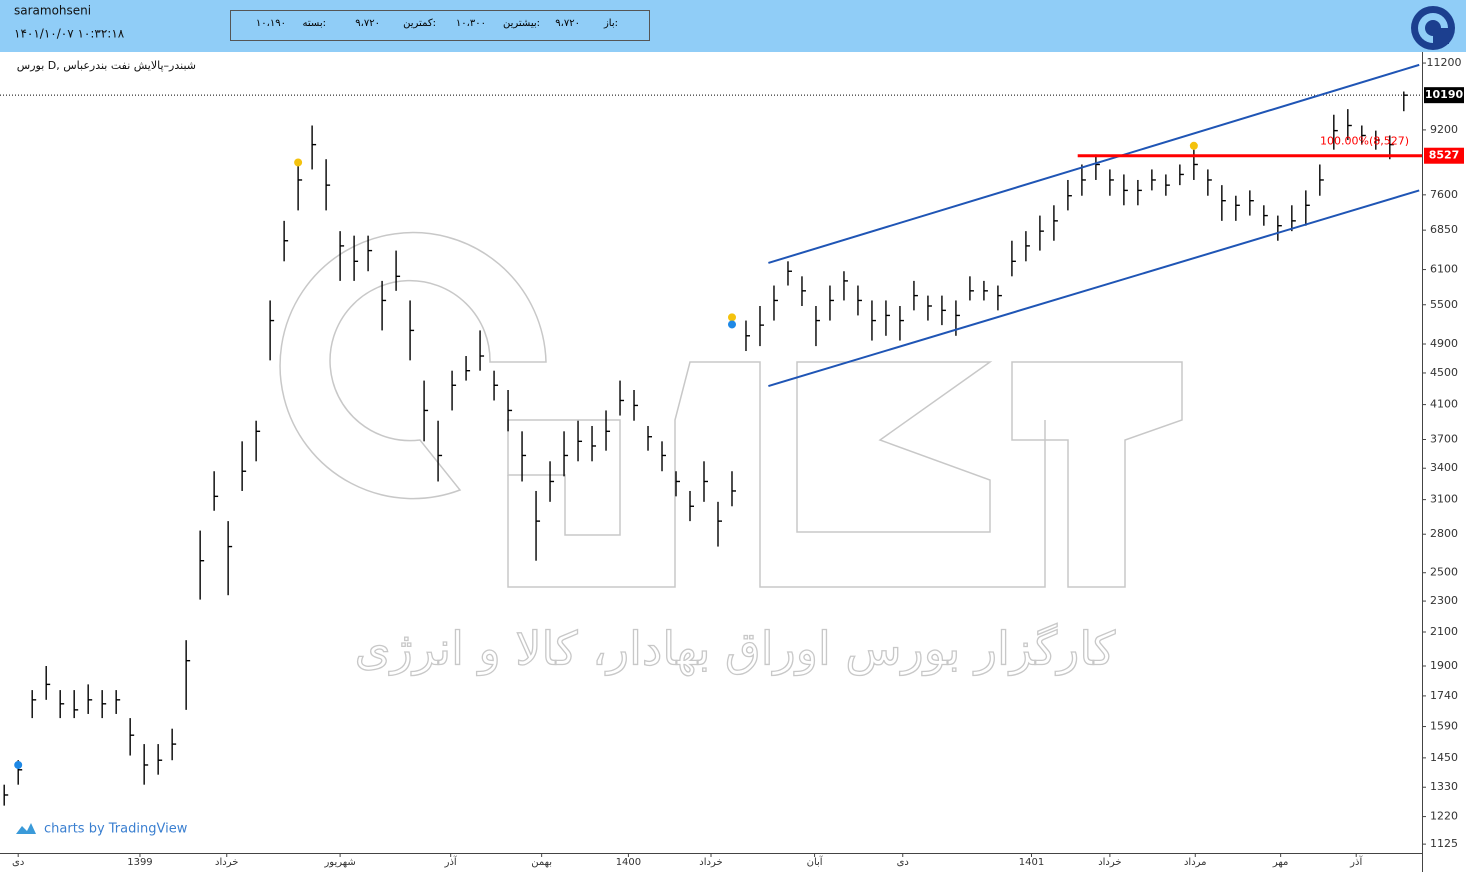 This screenshot has height=872, width=1466. Describe the element at coordinates (1444, 695) in the screenshot. I see `y-tick-label: 1740` at that location.